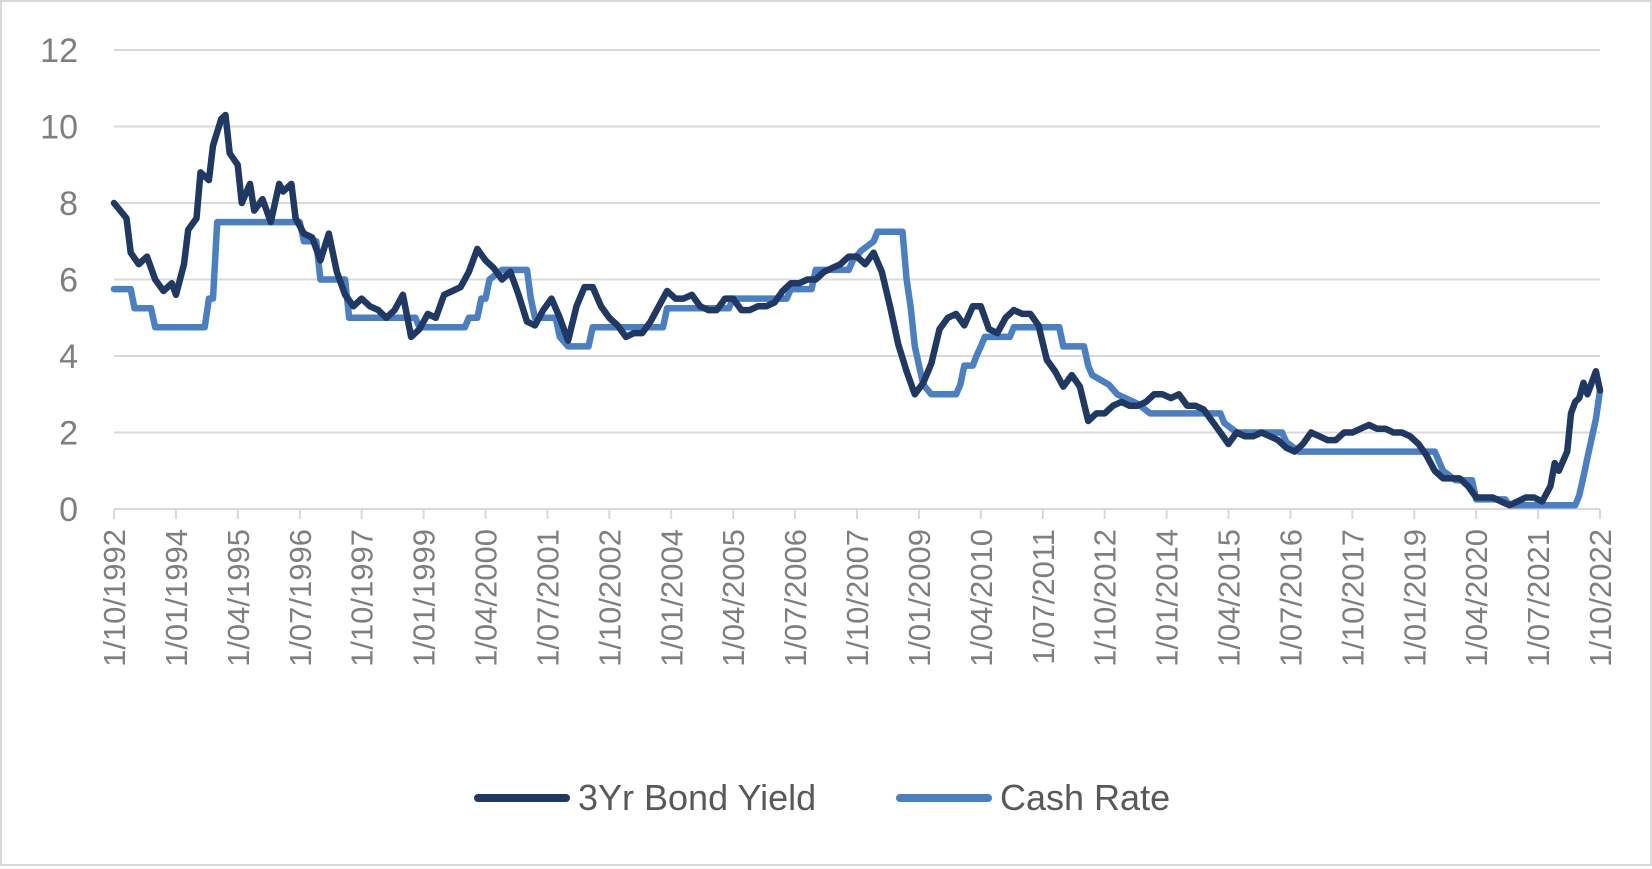  I want to click on y-tick-label: 4, so click(68, 357).